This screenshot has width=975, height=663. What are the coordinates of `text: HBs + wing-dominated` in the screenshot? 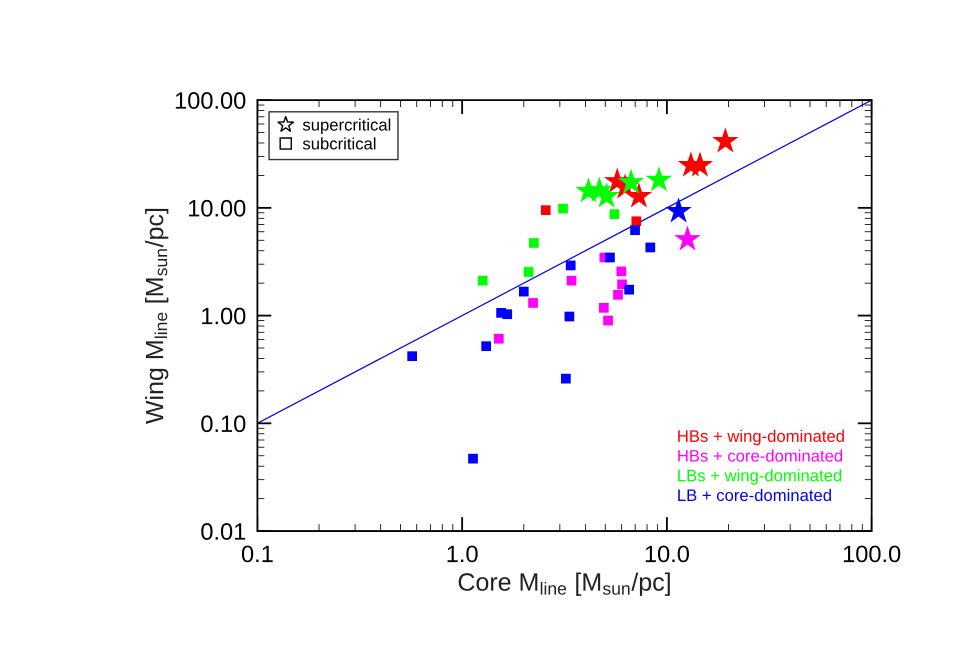 It's located at (761, 438).